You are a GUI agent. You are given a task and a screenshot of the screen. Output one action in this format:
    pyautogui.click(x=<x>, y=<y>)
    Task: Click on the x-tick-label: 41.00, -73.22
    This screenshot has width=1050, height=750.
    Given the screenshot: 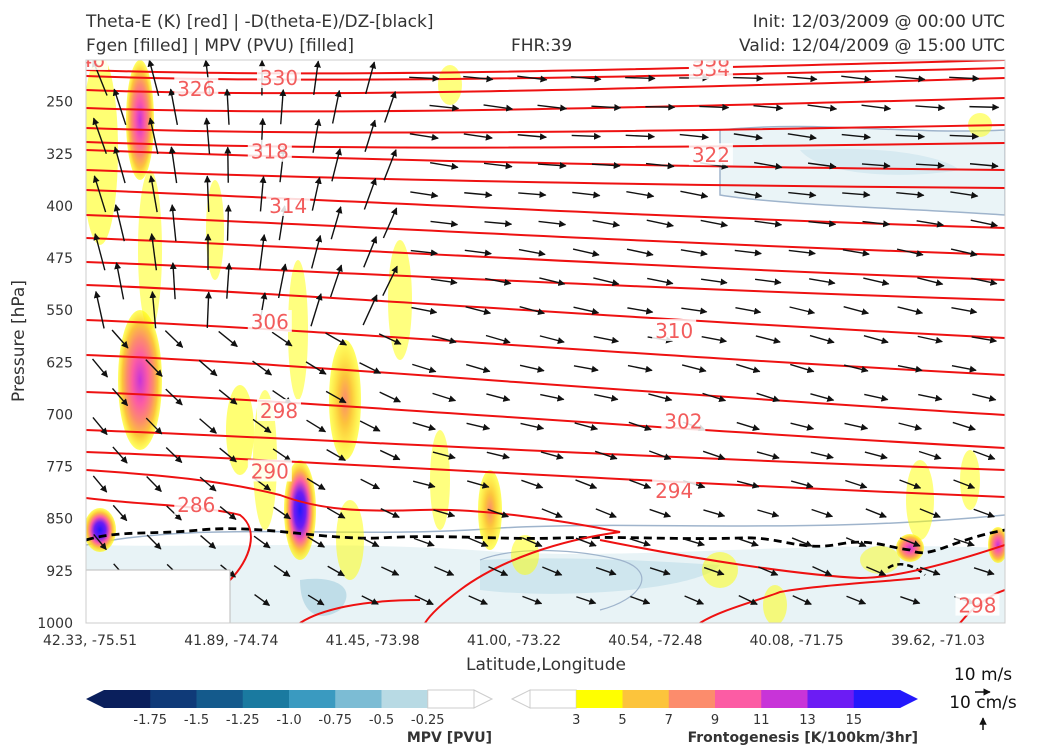 What is the action you would take?
    pyautogui.click(x=514, y=641)
    